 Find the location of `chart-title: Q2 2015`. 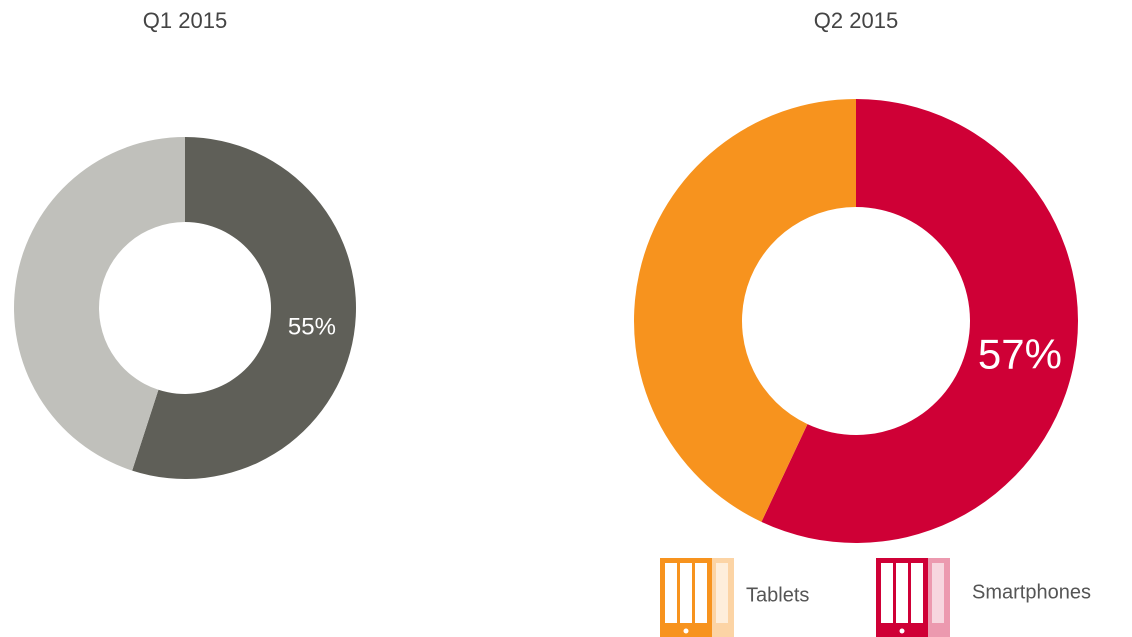

chart-title: Q2 2015 is located at coordinates (856, 20).